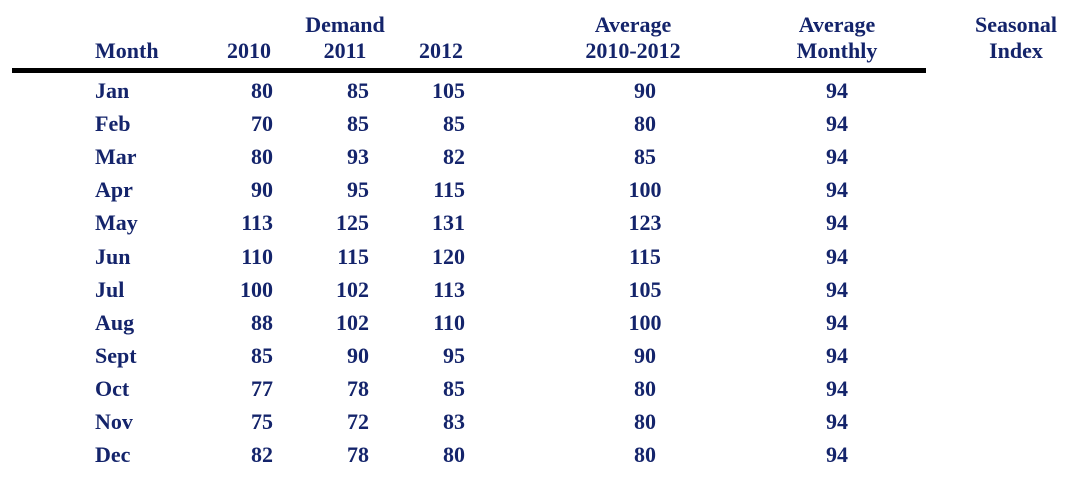 The height and width of the screenshot is (477, 1065). What do you see at coordinates (633, 50) in the screenshot?
I see `average-column-header-line2: 2010-2012` at bounding box center [633, 50].